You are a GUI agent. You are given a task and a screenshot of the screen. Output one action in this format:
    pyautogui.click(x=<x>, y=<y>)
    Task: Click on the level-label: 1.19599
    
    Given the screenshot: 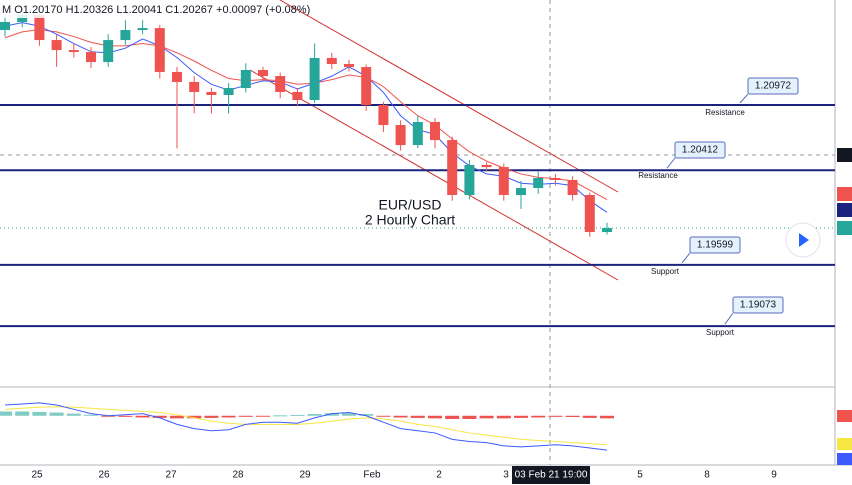 What is the action you would take?
    pyautogui.click(x=715, y=245)
    